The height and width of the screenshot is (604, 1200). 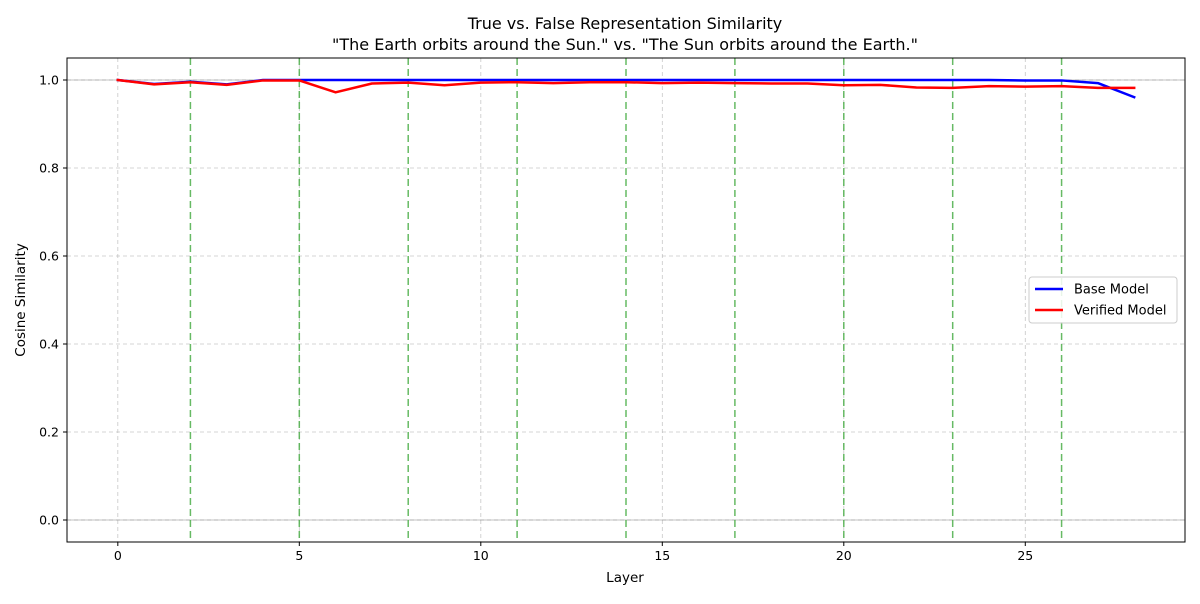 What do you see at coordinates (1120, 311) in the screenshot?
I see `legend-label: Verified Model` at bounding box center [1120, 311].